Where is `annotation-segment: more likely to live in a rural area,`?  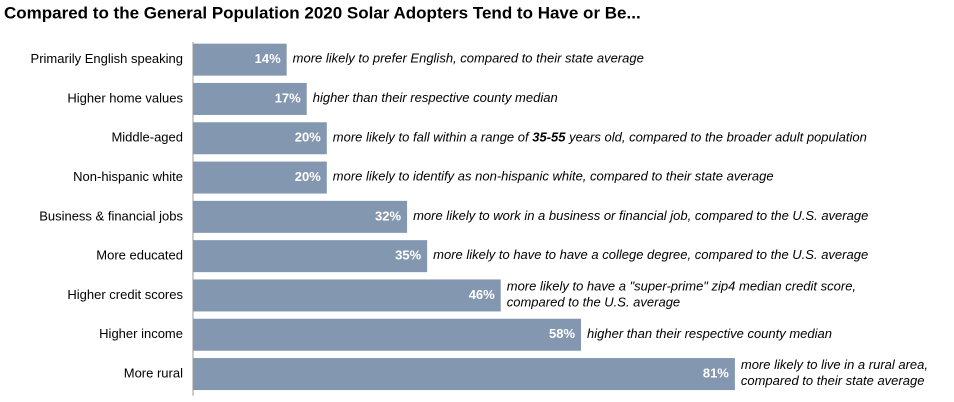
annotation-segment: more likely to live in a rural area, is located at coordinates (834, 364).